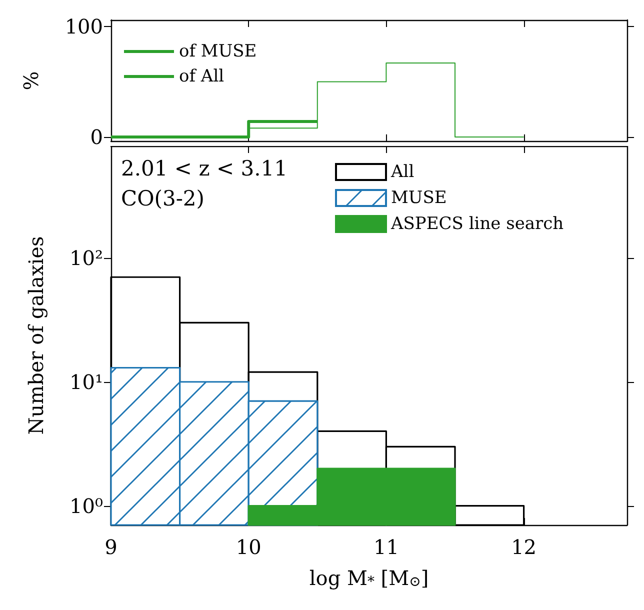  I want to click on y-tick-label: 10², so click(86, 258).